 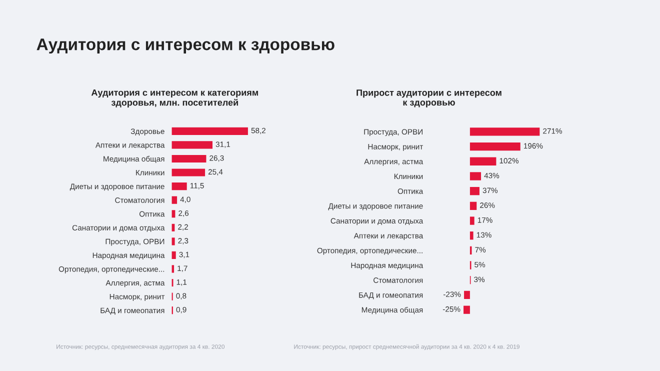 I want to click on chart-subtitle: Прирост аудитории с интересом к здоровью, so click(x=429, y=99).